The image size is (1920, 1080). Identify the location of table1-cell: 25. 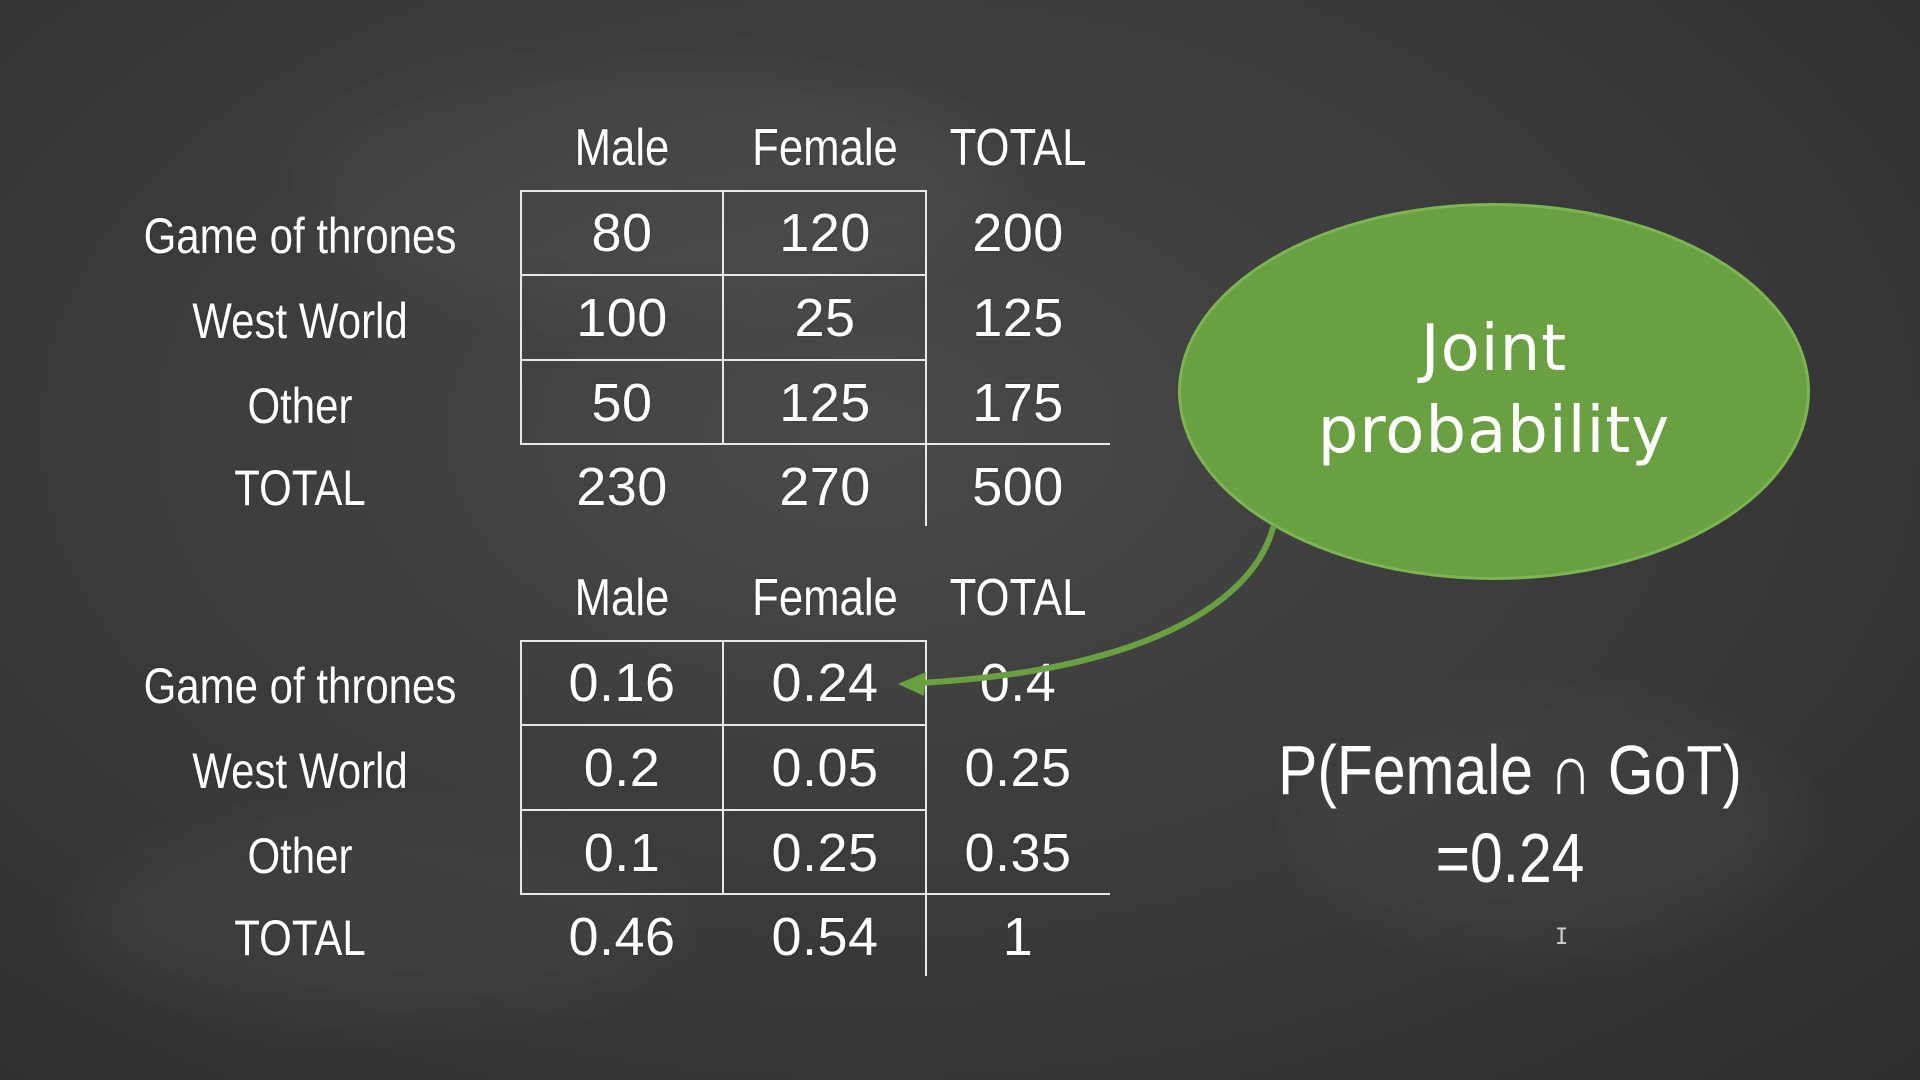
(825, 318).